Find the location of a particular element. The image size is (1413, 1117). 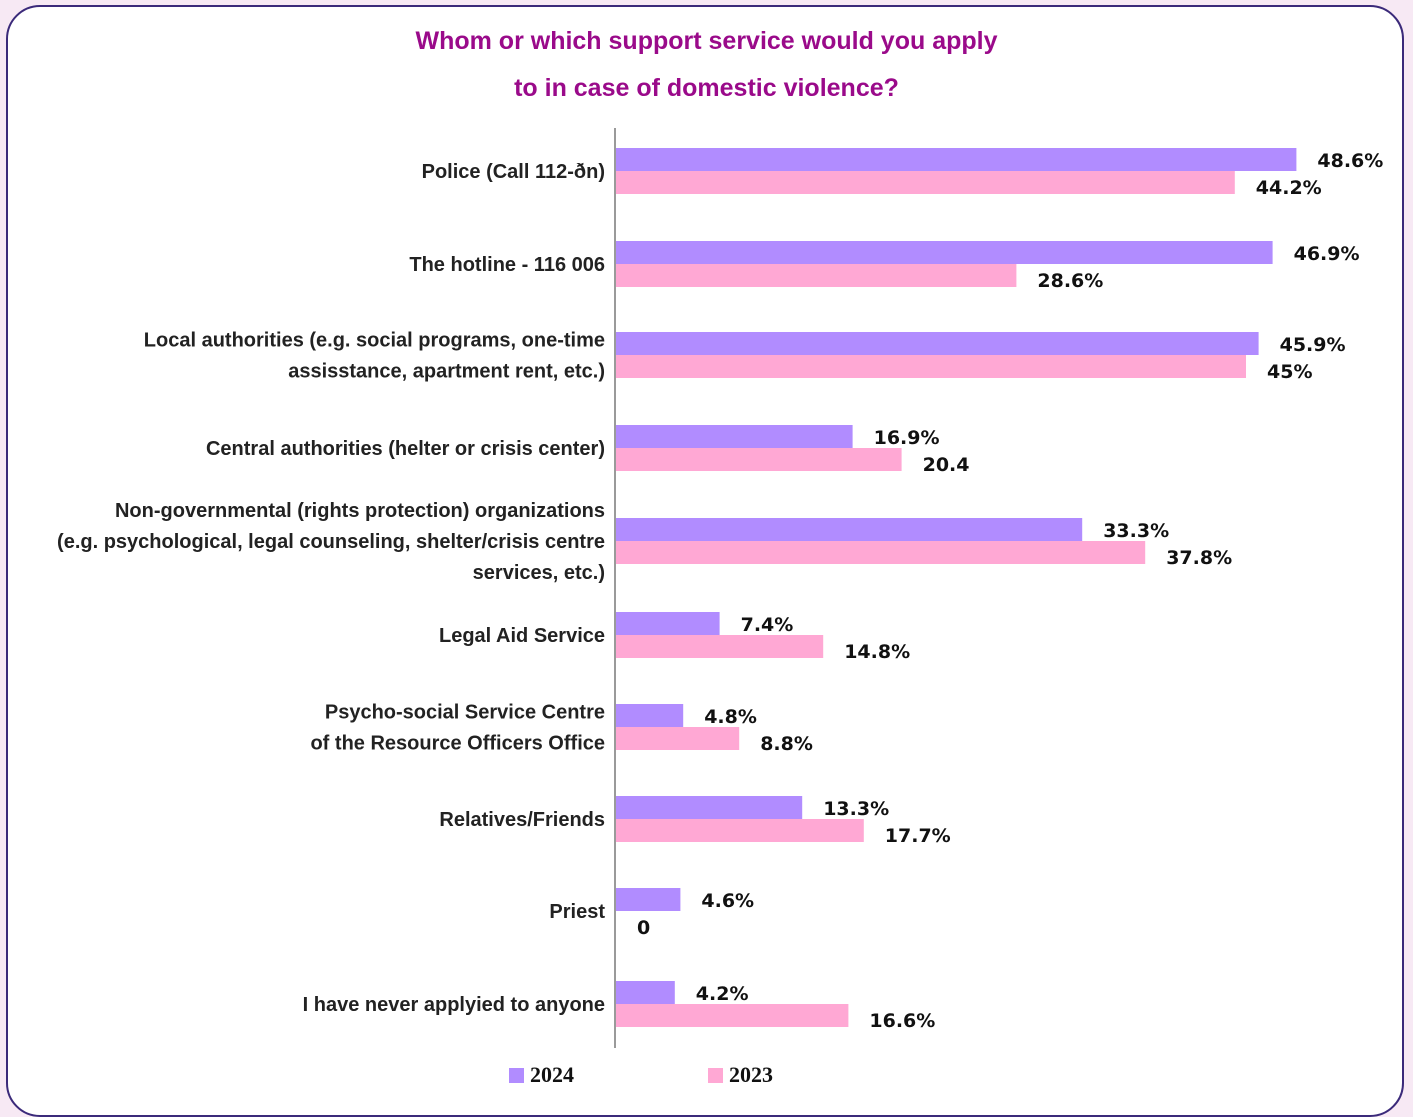

data-label-2024: 4.6% is located at coordinates (727, 901).